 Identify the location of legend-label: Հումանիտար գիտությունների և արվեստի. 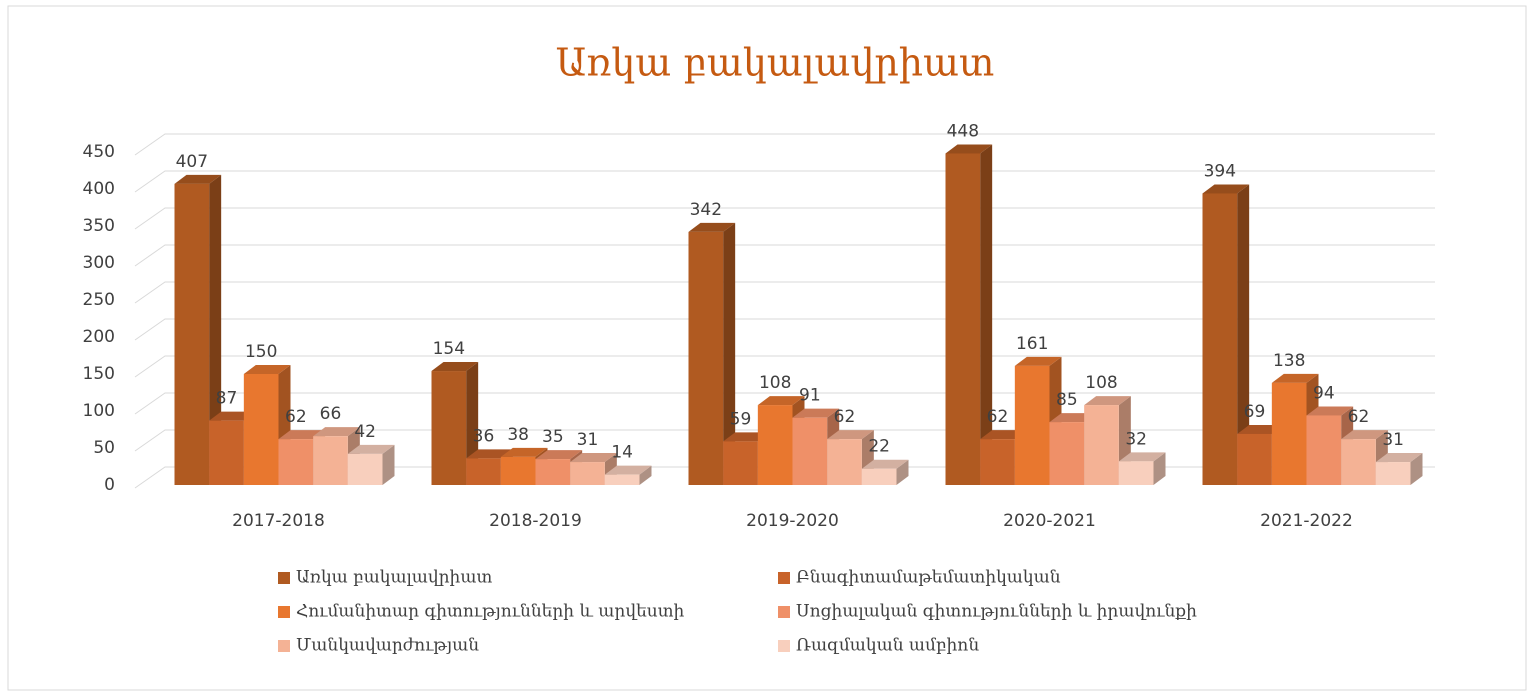
(490, 612).